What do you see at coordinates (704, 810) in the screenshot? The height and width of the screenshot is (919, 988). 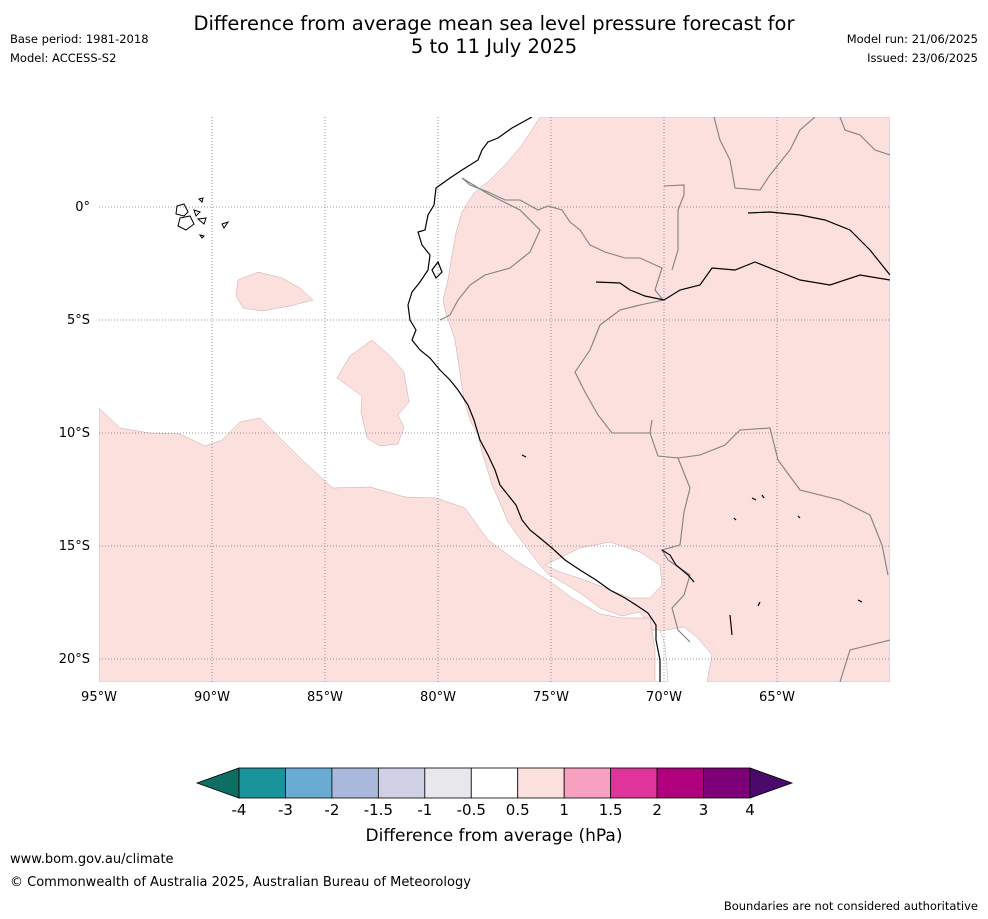 I see `colorbar-tick-label: 3` at bounding box center [704, 810].